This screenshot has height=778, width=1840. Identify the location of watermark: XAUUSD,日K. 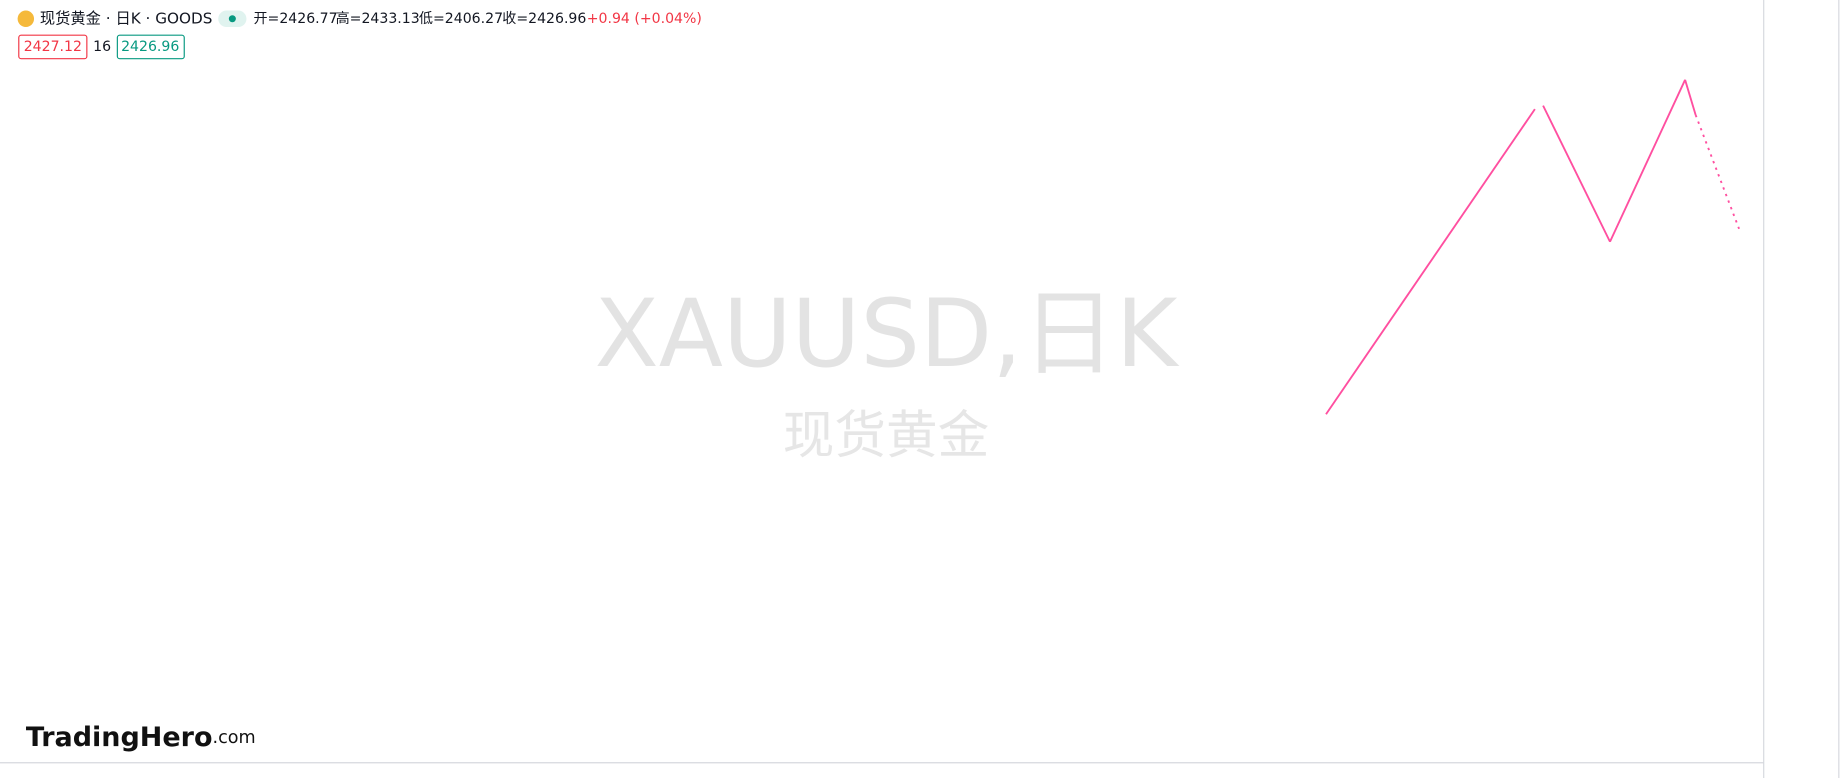
(886, 334).